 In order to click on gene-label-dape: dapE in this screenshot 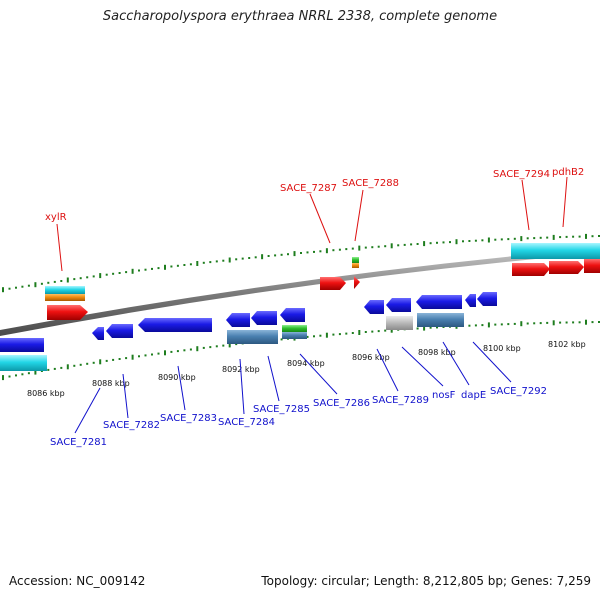, I will do `click(473, 395)`.